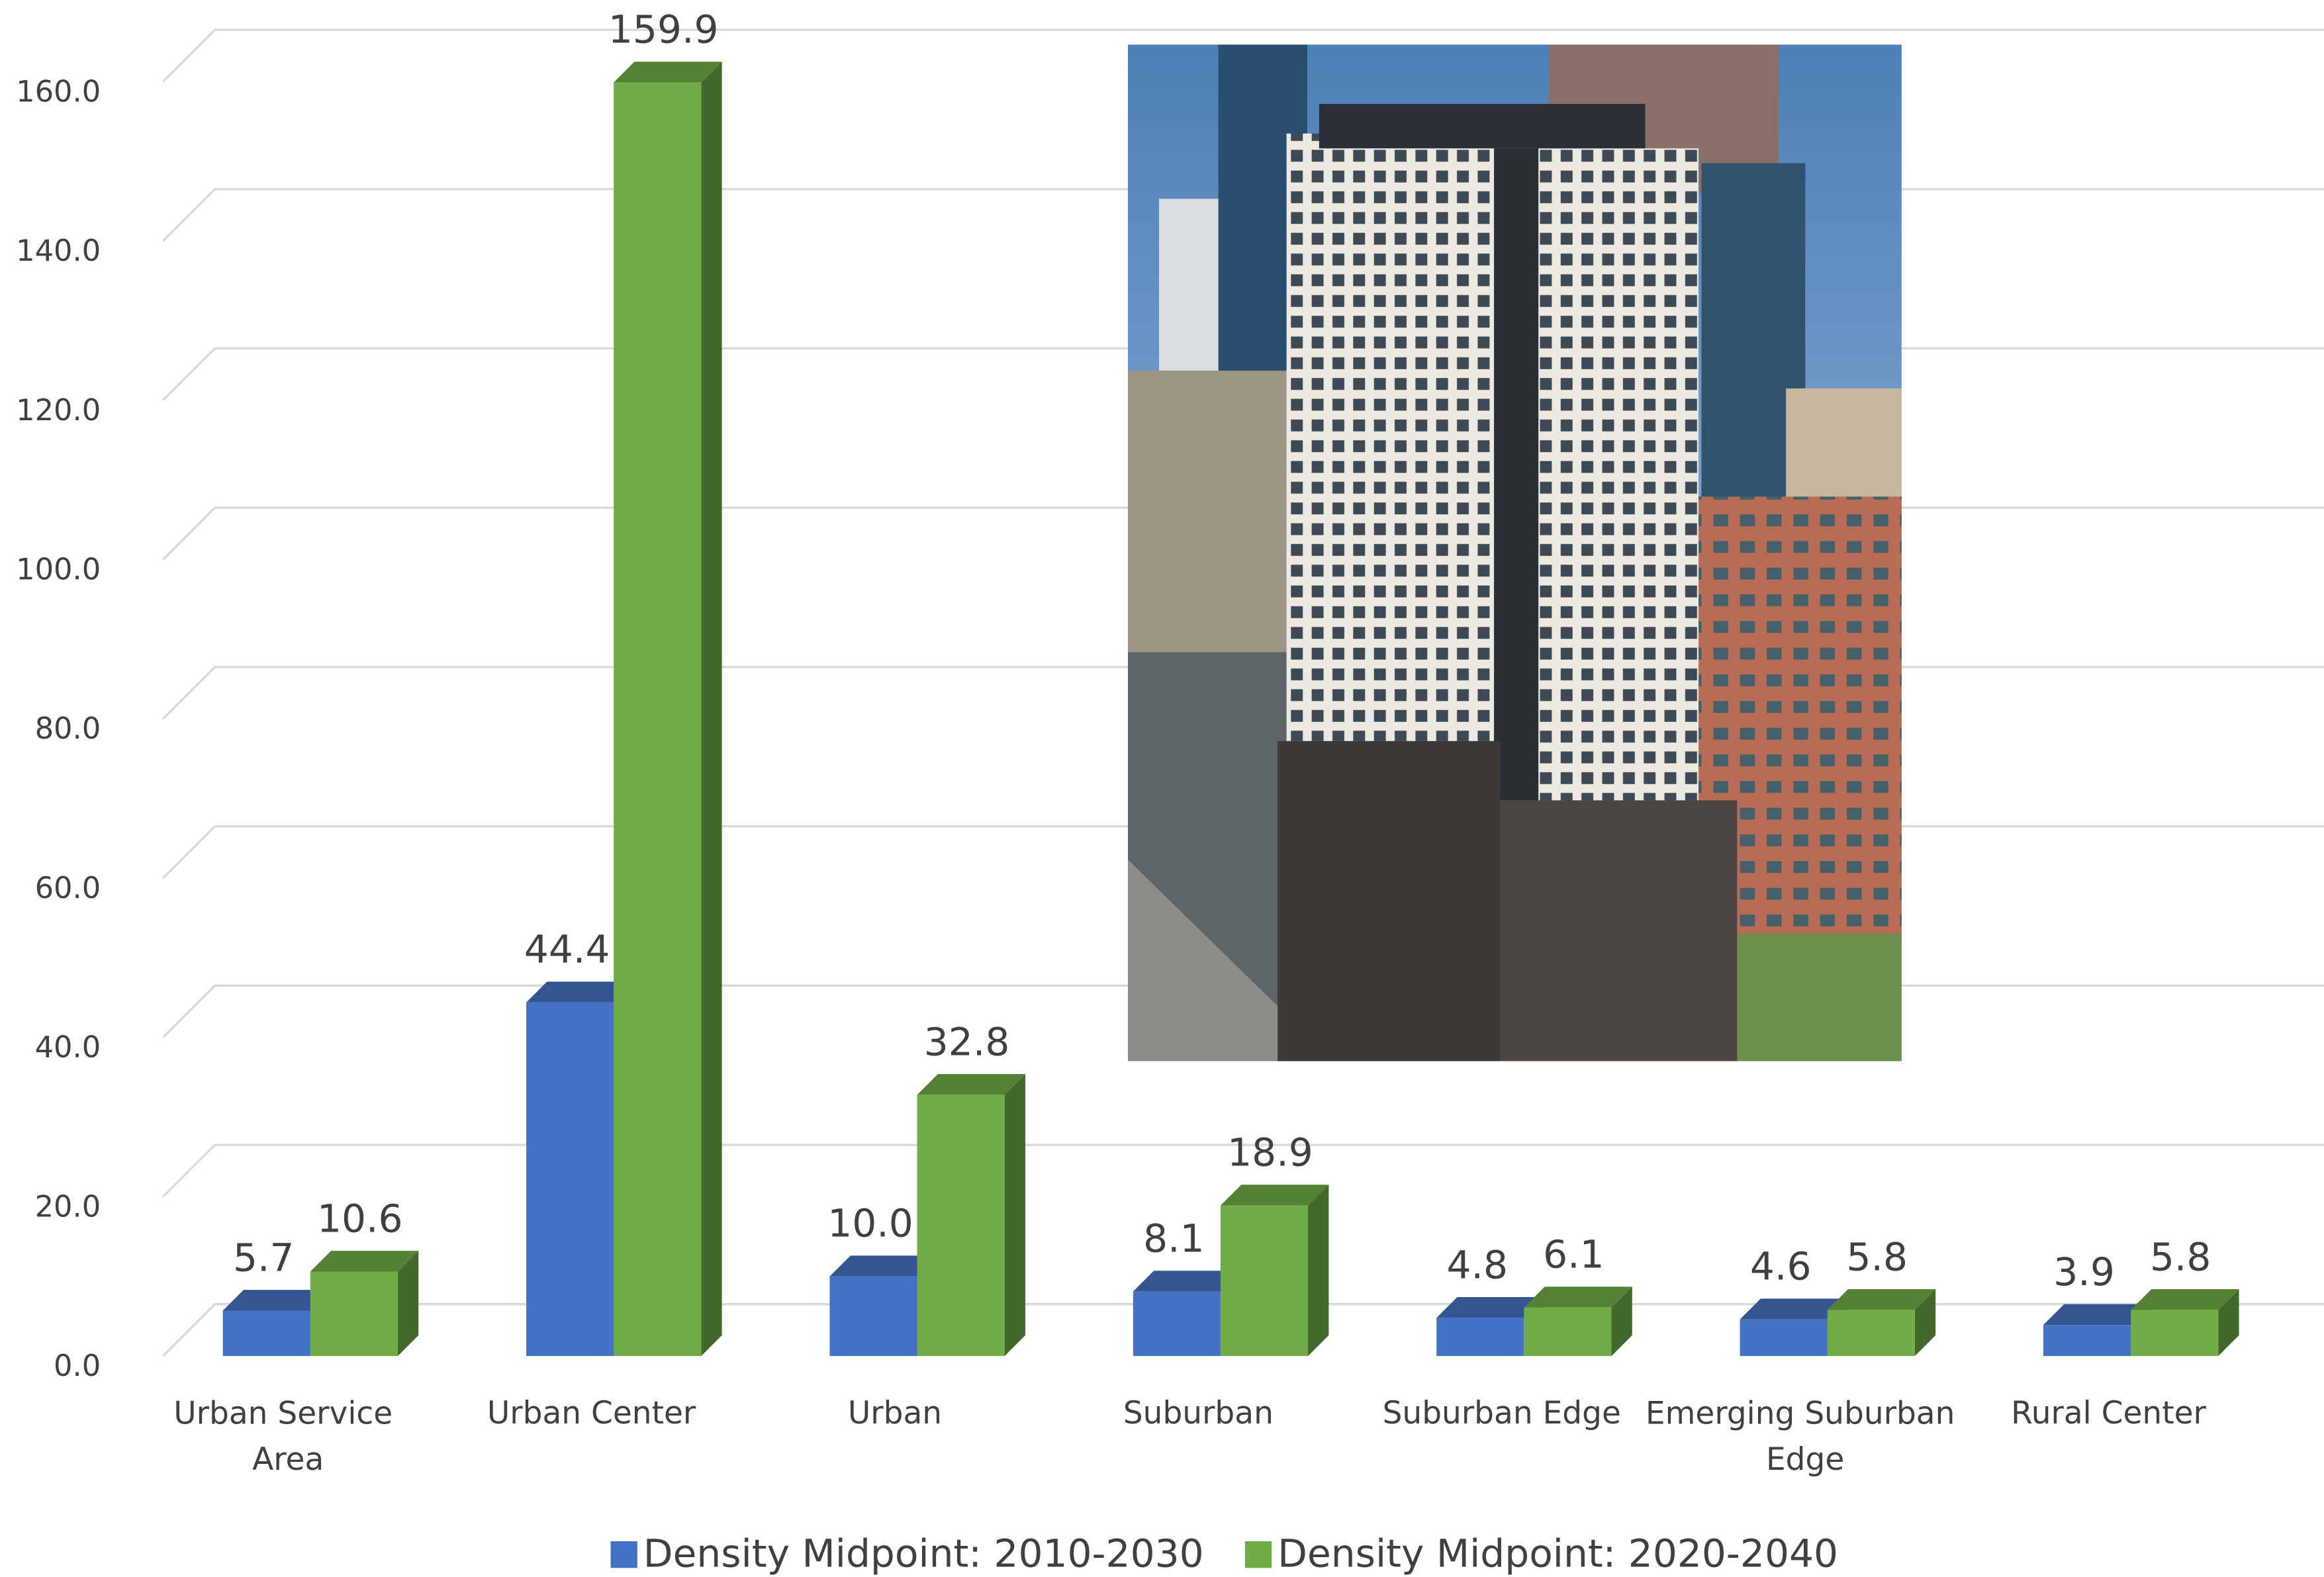  Describe the element at coordinates (895, 1413) in the screenshot. I see `x-tick-label: Urban` at that location.